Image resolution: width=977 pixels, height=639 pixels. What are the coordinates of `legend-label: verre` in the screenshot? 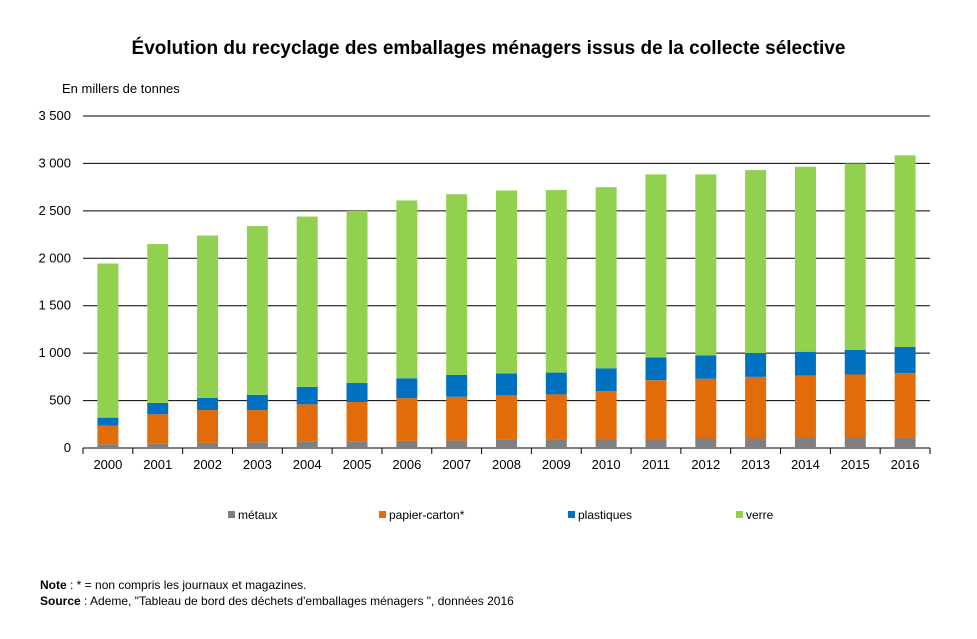 It's located at (760, 515).